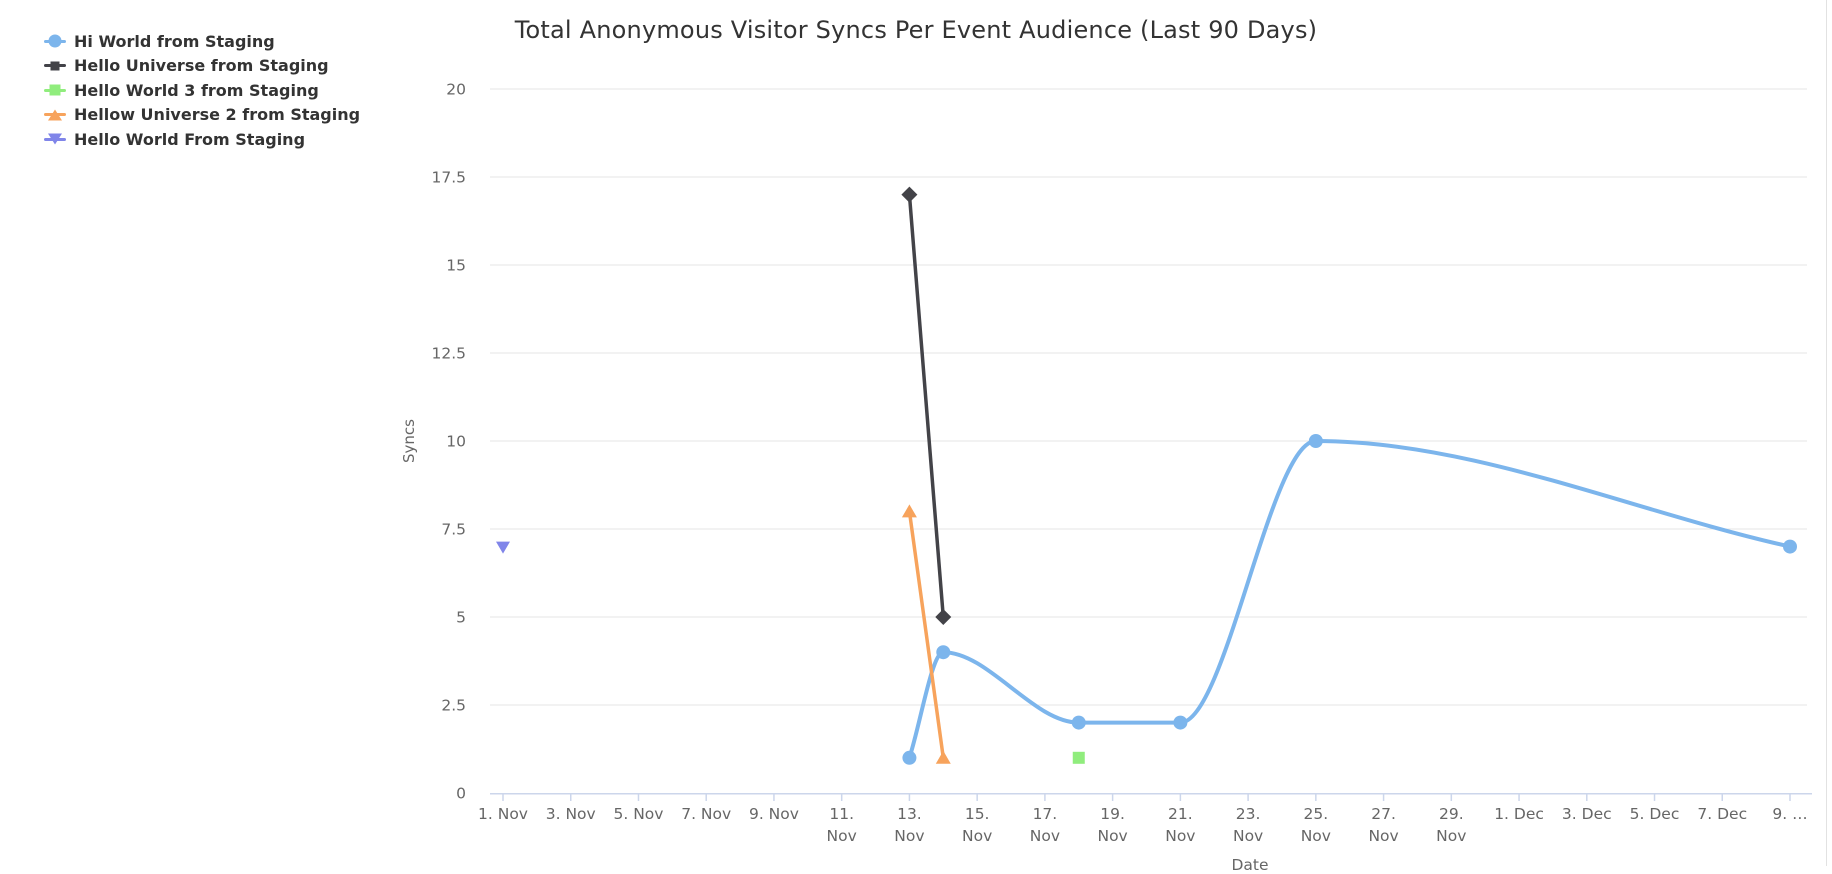 The width and height of the screenshot is (1832, 874). I want to click on y-tick-label: 12.5, so click(448, 354).